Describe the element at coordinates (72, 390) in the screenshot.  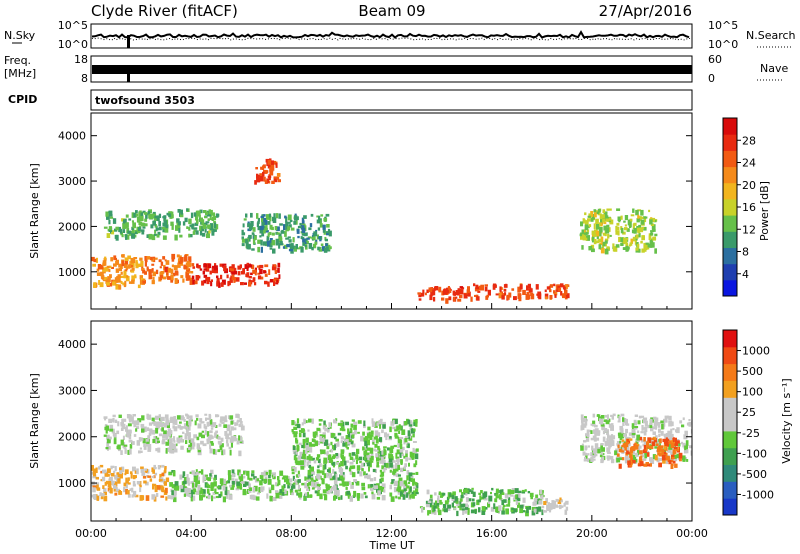
I see `velocity-ytick-label: 3000` at that location.